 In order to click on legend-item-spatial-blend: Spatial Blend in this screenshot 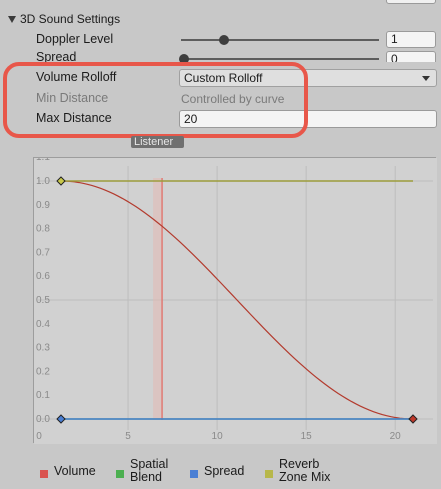, I will do `click(142, 471)`.